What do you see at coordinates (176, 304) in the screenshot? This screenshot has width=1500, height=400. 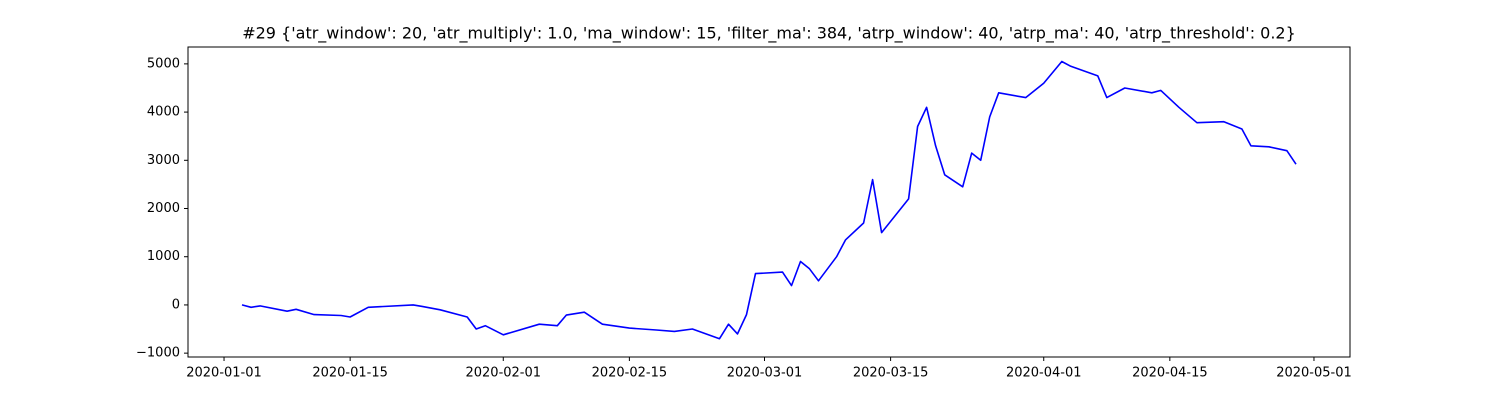 I see `y-tick-label: 0` at bounding box center [176, 304].